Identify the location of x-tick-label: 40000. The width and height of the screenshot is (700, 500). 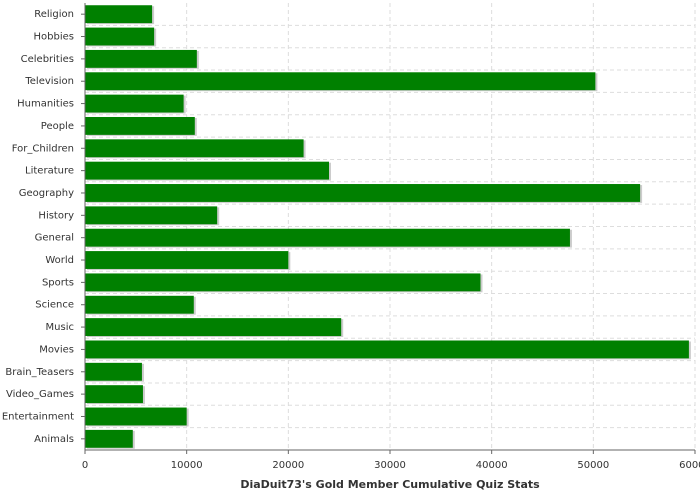
(492, 465).